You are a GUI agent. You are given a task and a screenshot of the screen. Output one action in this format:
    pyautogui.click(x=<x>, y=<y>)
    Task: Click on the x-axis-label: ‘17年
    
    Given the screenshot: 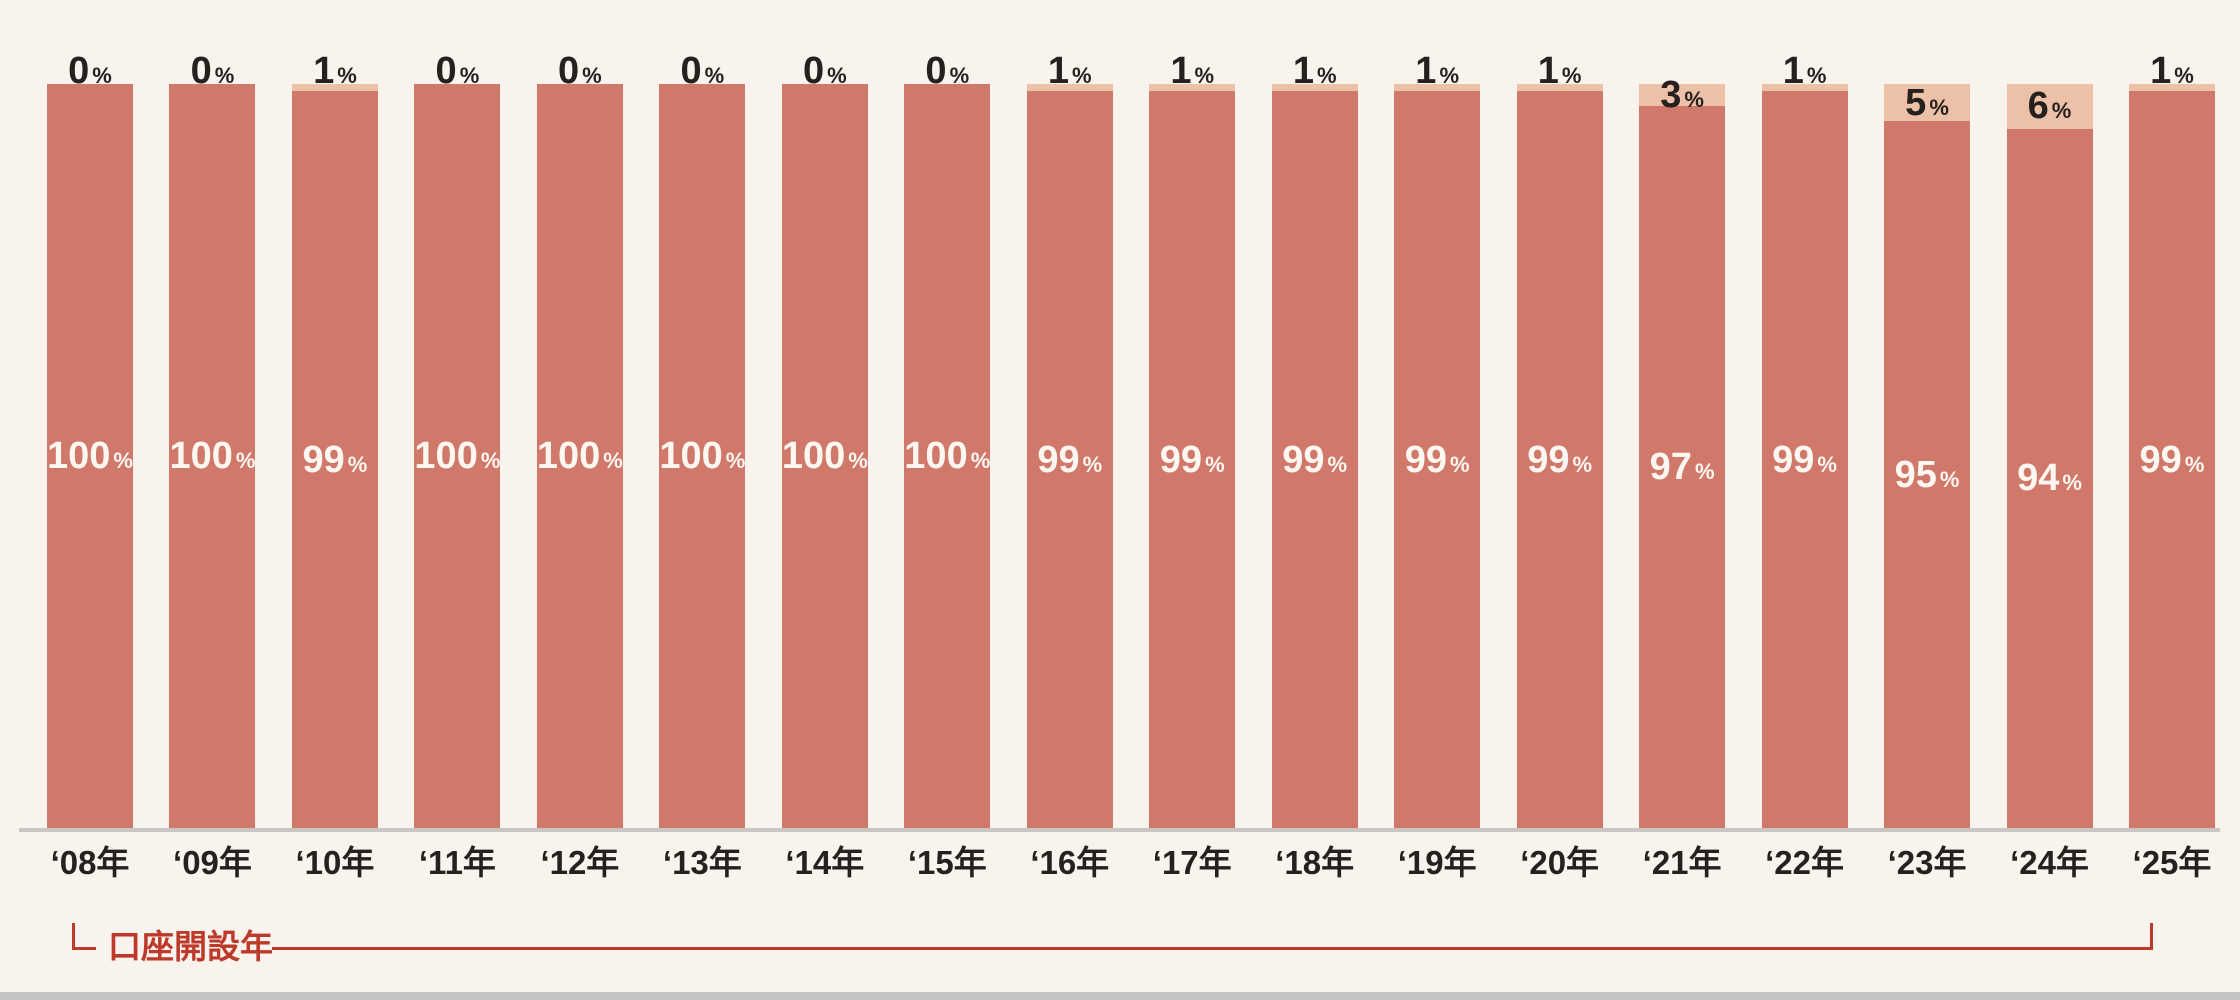 What is the action you would take?
    pyautogui.click(x=1192, y=862)
    